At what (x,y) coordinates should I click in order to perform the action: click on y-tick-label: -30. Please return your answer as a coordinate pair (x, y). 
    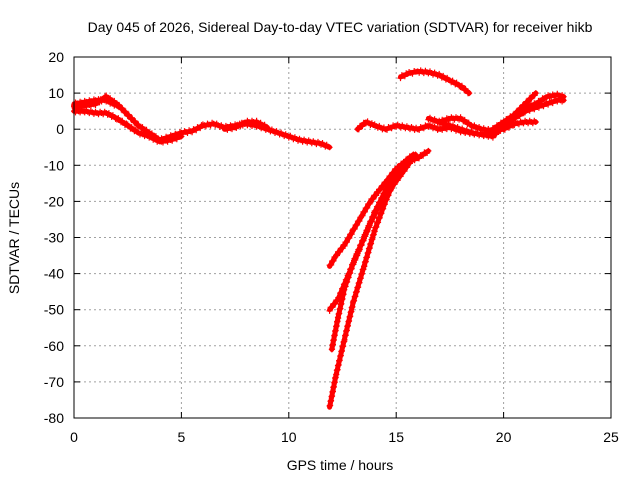
    Looking at the image, I should click on (54, 238).